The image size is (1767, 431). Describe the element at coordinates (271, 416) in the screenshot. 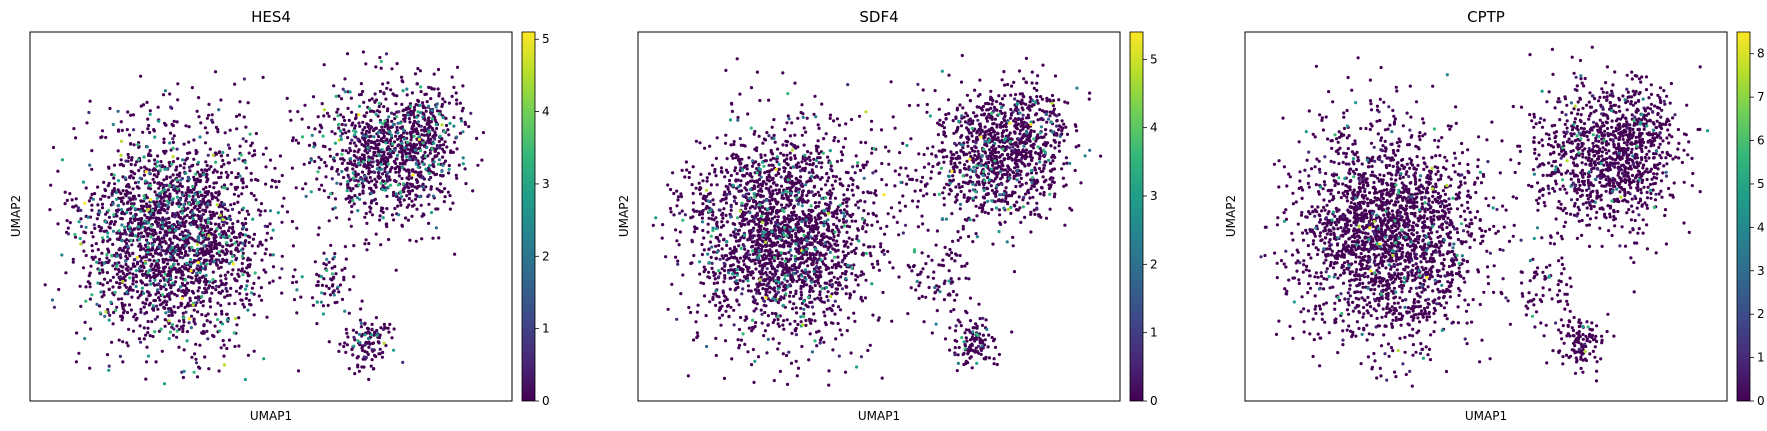

I see `x-axis-label: UMAP1` at that location.